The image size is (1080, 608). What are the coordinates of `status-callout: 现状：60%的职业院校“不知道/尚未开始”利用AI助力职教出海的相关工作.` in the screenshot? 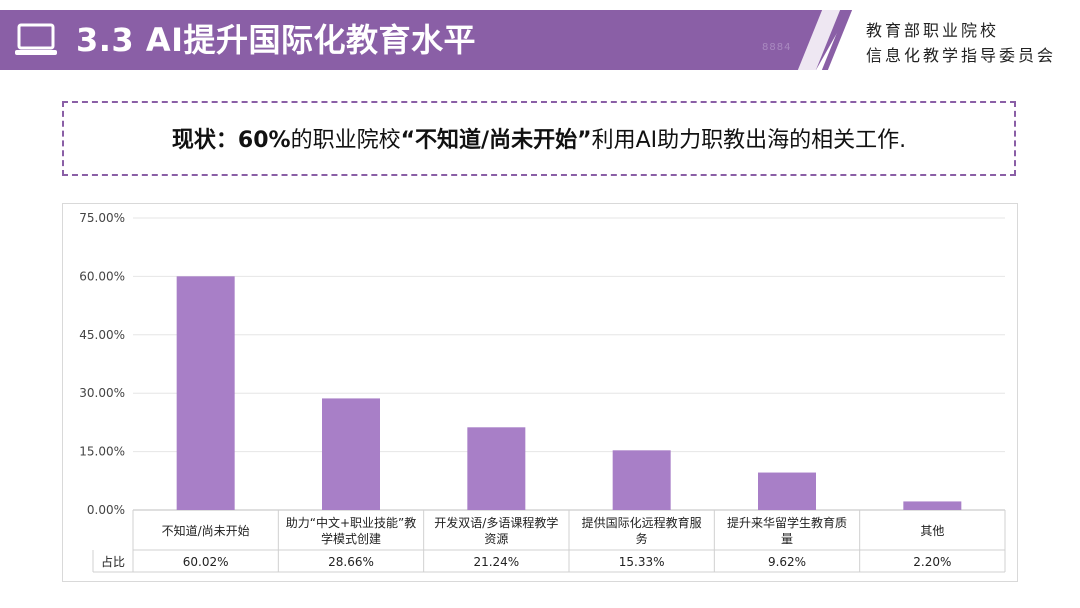 It's located at (539, 138).